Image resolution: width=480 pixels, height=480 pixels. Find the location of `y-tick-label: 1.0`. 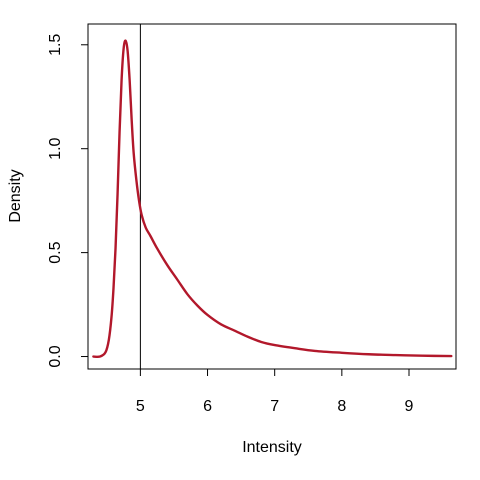

y-tick-label: 1.0 is located at coordinates (55, 148).